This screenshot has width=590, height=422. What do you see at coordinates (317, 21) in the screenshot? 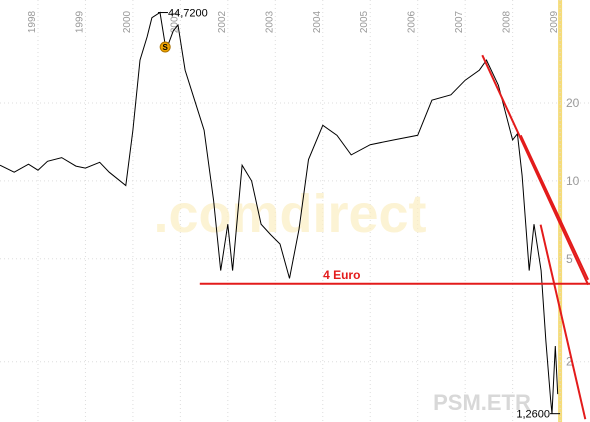
I see `x-tick-label: 2004` at bounding box center [317, 21].